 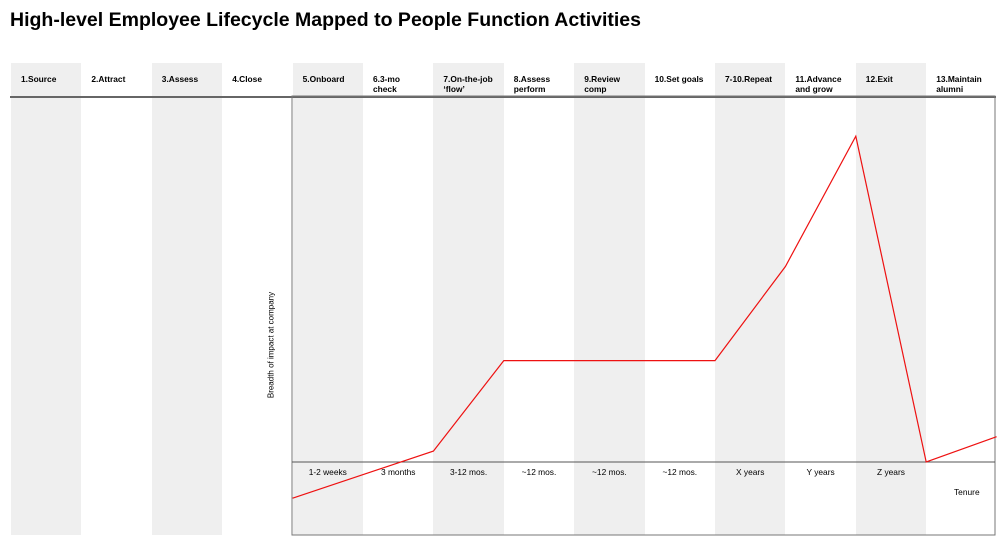 I want to click on stage-label-13: 12.Exit, so click(x=879, y=79).